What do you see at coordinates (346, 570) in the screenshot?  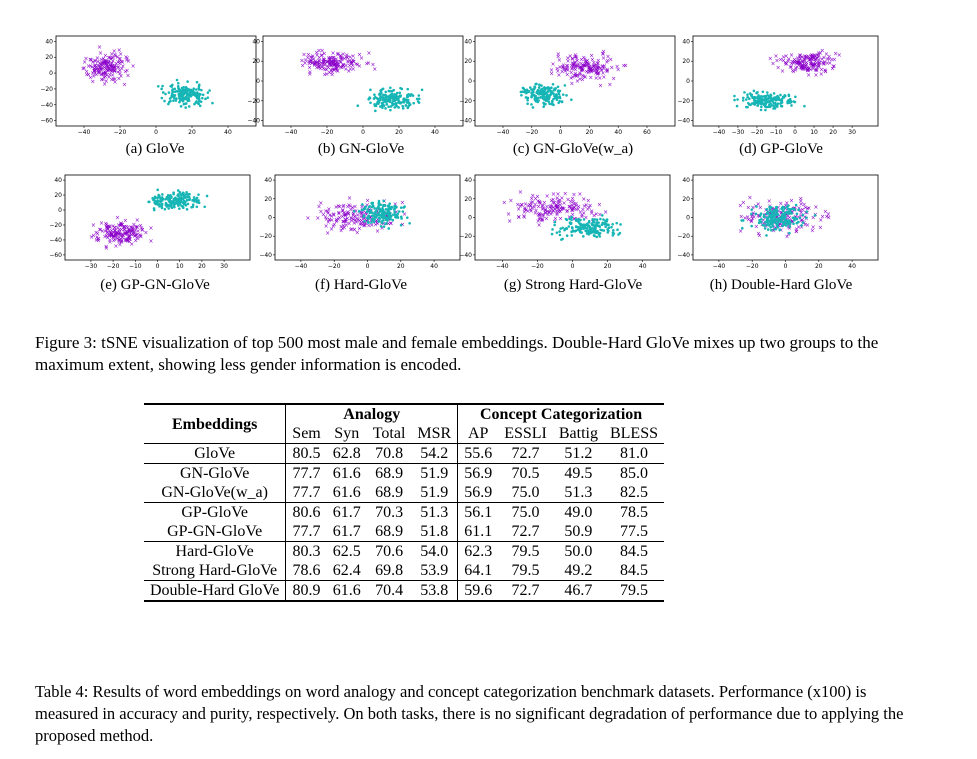 I see `table-cell: 62.4` at bounding box center [346, 570].